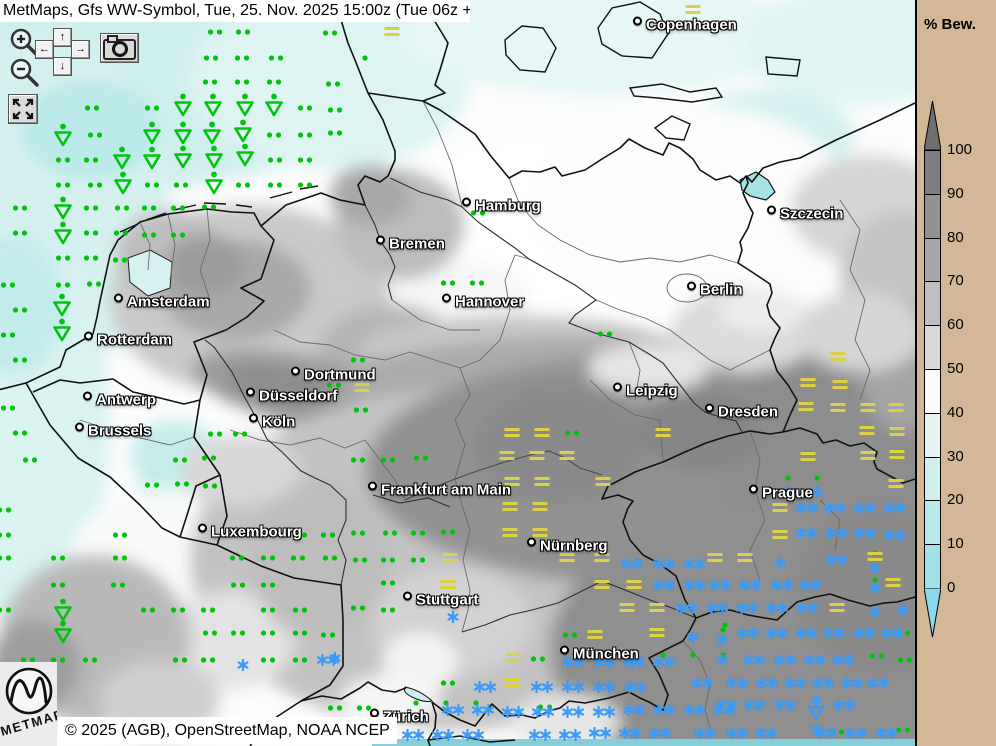  I want to click on pan-left-button: ←, so click(44, 49).